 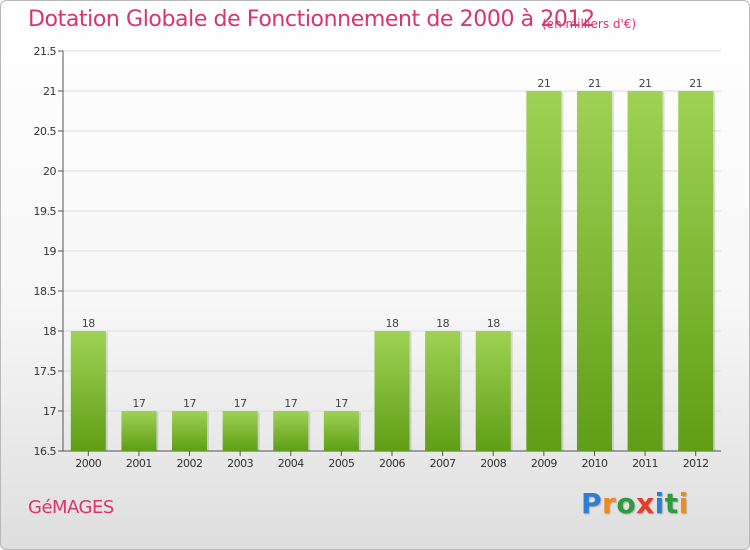 I want to click on bar-2008, so click(x=493, y=391).